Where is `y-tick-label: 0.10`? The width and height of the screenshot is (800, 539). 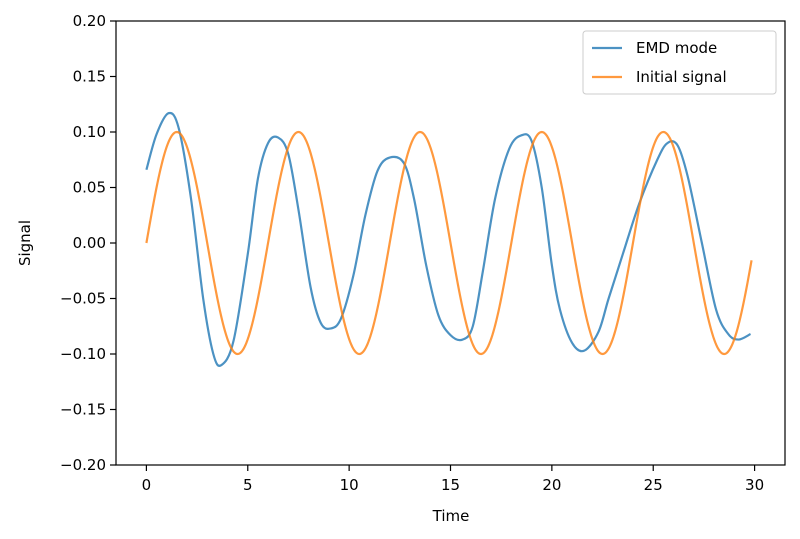 y-tick-label: 0.10 is located at coordinates (89, 132).